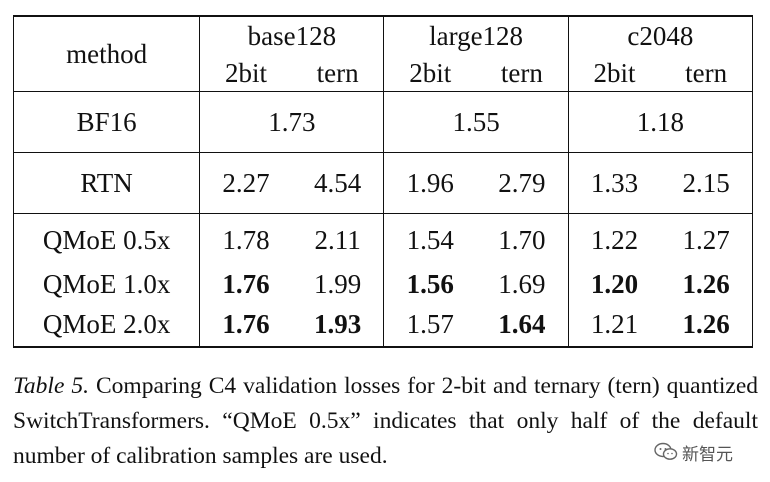  I want to click on cell-qmoe-2.0x-large128-tern: 1.64, so click(522, 325).